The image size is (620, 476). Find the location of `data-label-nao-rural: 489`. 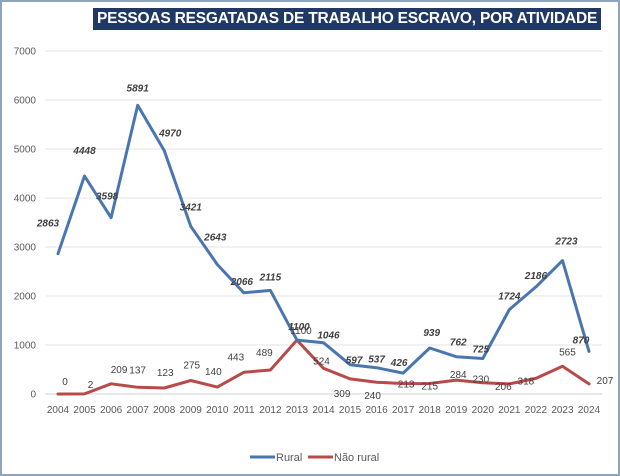

data-label-nao-rural: 489 is located at coordinates (264, 353).